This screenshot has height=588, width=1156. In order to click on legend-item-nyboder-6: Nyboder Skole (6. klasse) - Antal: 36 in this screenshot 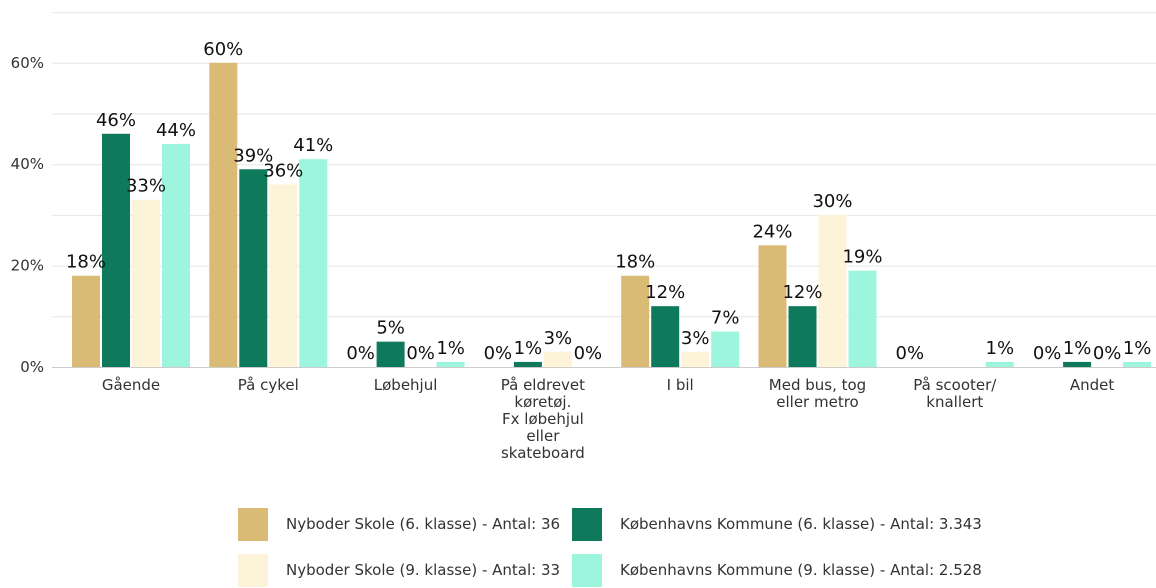, I will do `click(399, 524)`.